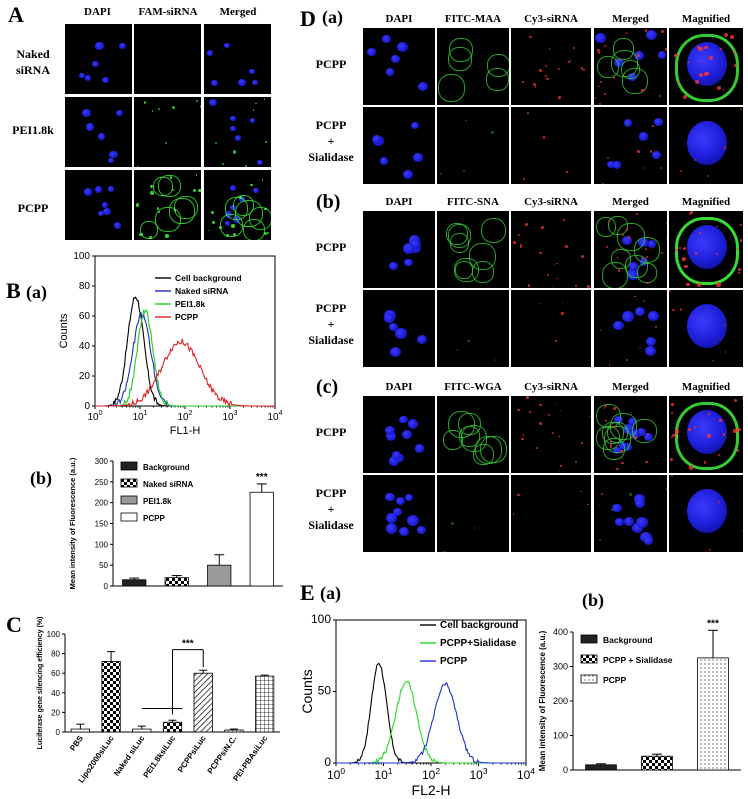 The height and width of the screenshot is (799, 748). I want to click on panel-d-header-1-5: Magnified, so click(706, 19).